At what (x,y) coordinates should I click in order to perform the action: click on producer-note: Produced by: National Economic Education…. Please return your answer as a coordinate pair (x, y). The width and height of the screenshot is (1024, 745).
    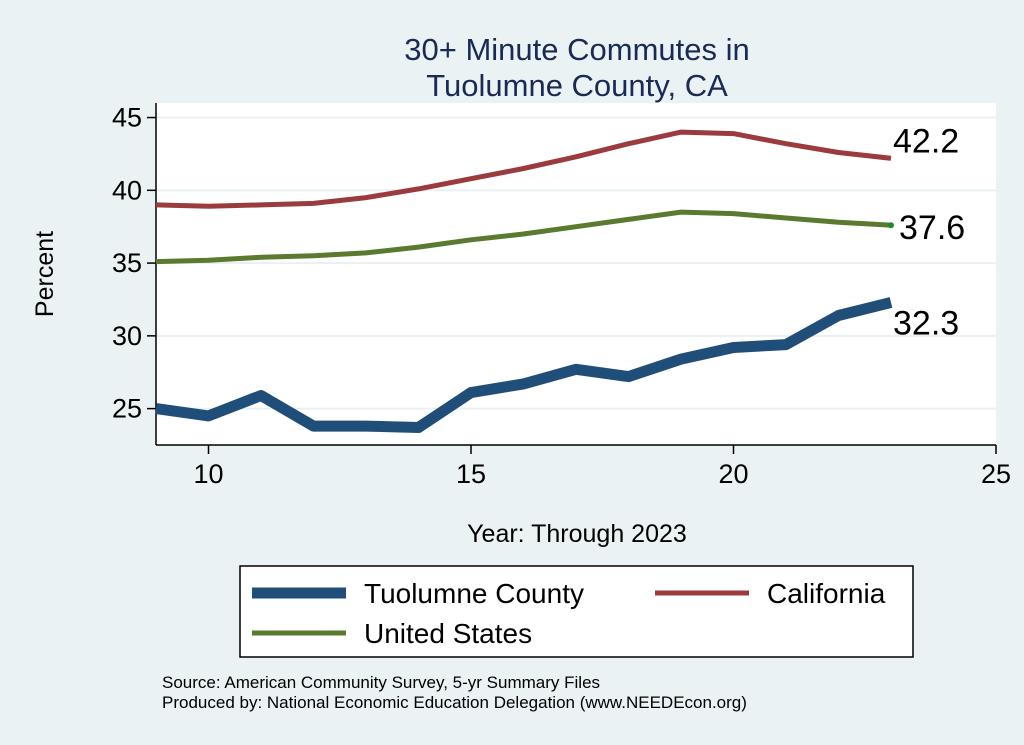
    Looking at the image, I should click on (454, 702).